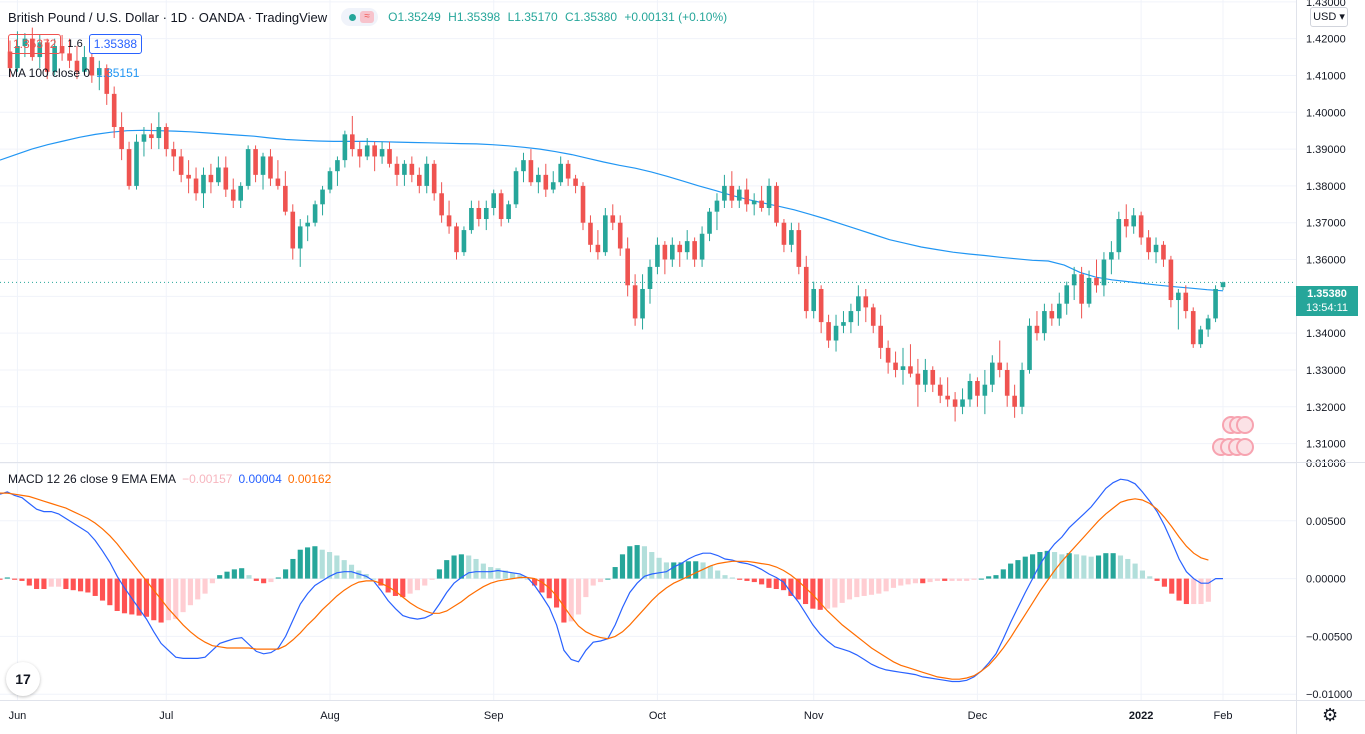 This screenshot has width=1365, height=734. Describe the element at coordinates (23, 679) in the screenshot. I see `tradingview-logo-icon: 17` at that location.